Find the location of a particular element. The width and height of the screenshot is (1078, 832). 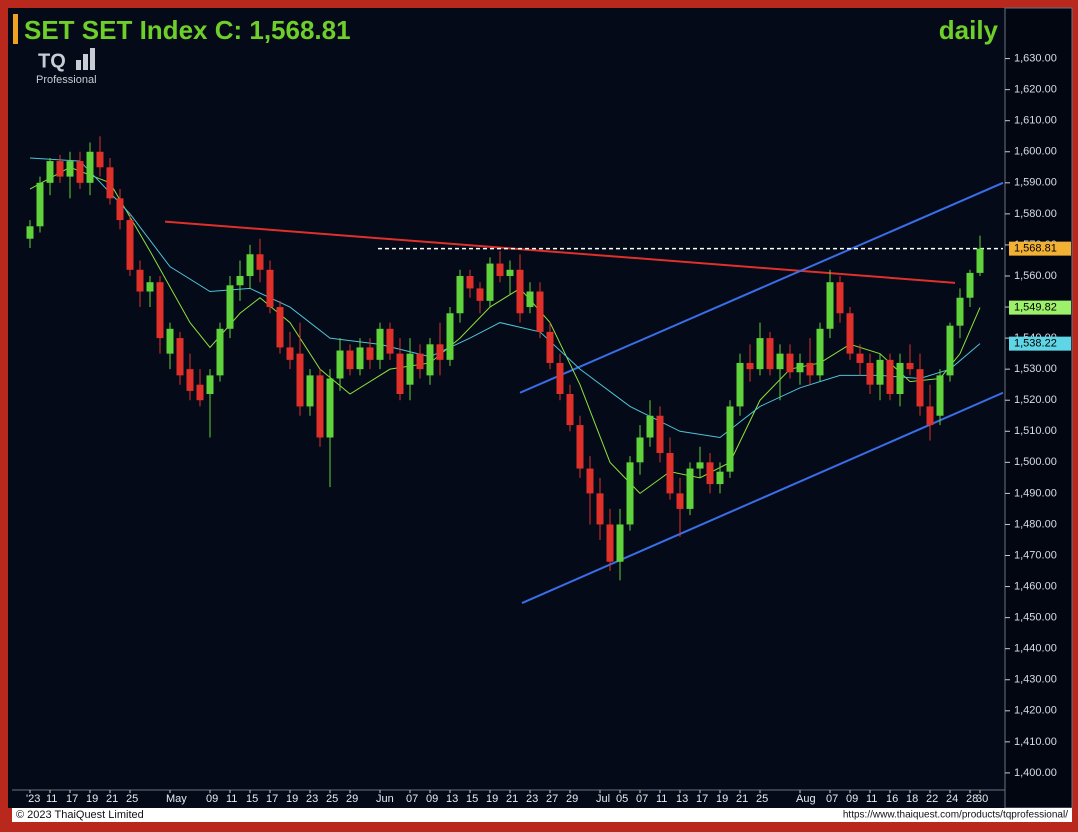

x-tick-label: 21 is located at coordinates (512, 799).